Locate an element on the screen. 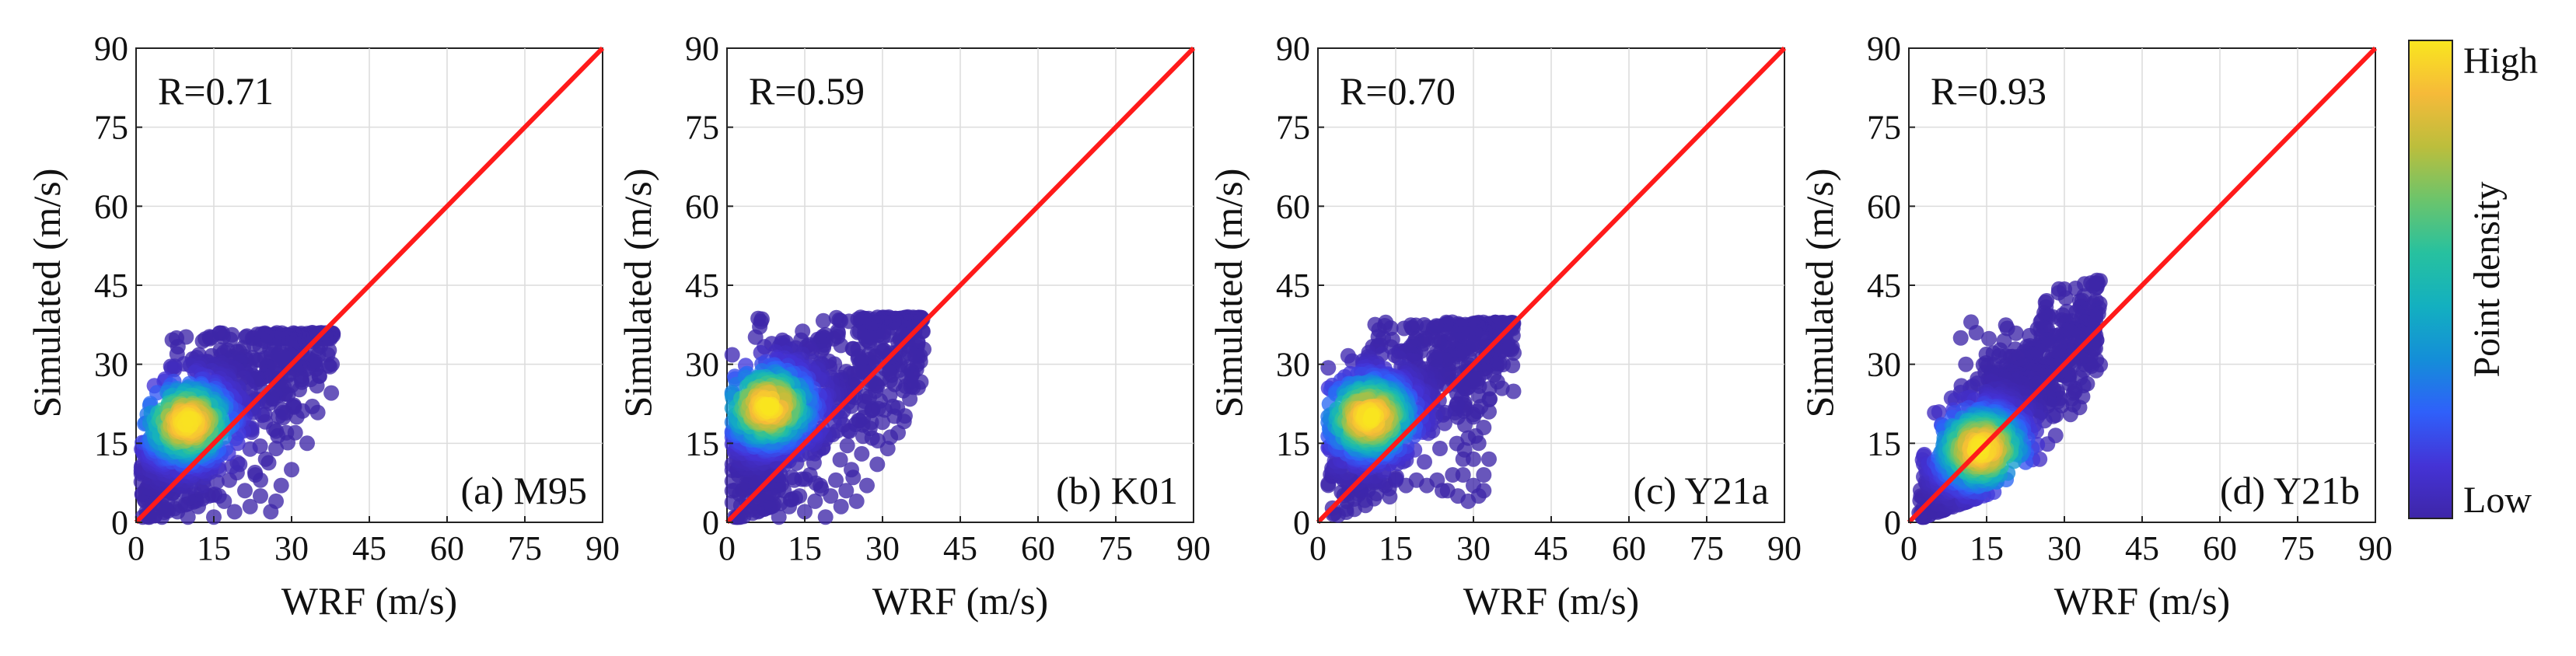  colorbar-gradient is located at coordinates (2430, 280).